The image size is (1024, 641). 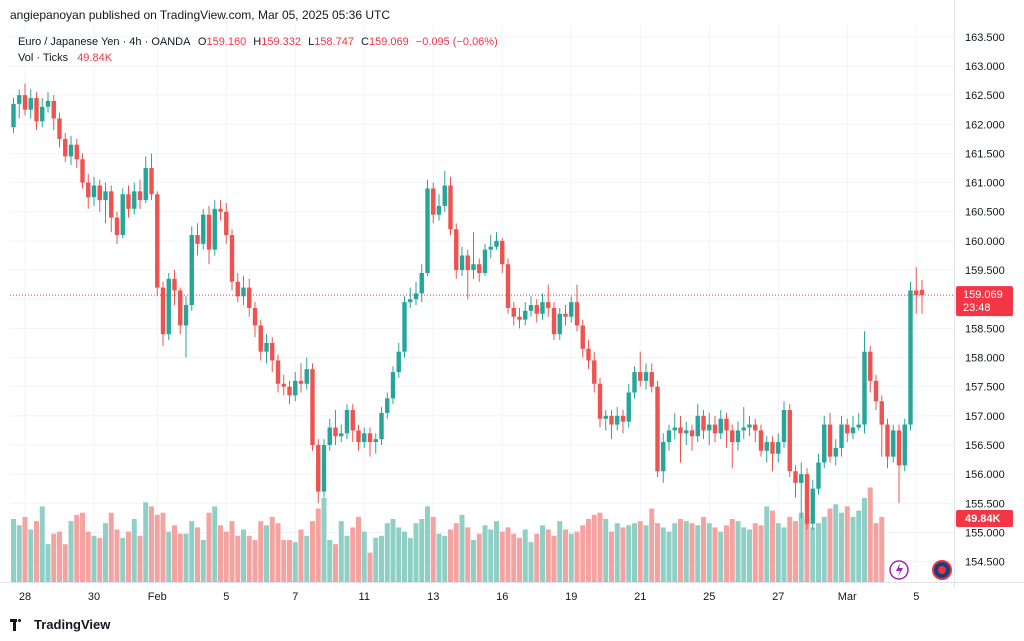 What do you see at coordinates (104, 42) in the screenshot?
I see `legend-symbol: Euro / Japanese Yen · 4h · OANDA` at bounding box center [104, 42].